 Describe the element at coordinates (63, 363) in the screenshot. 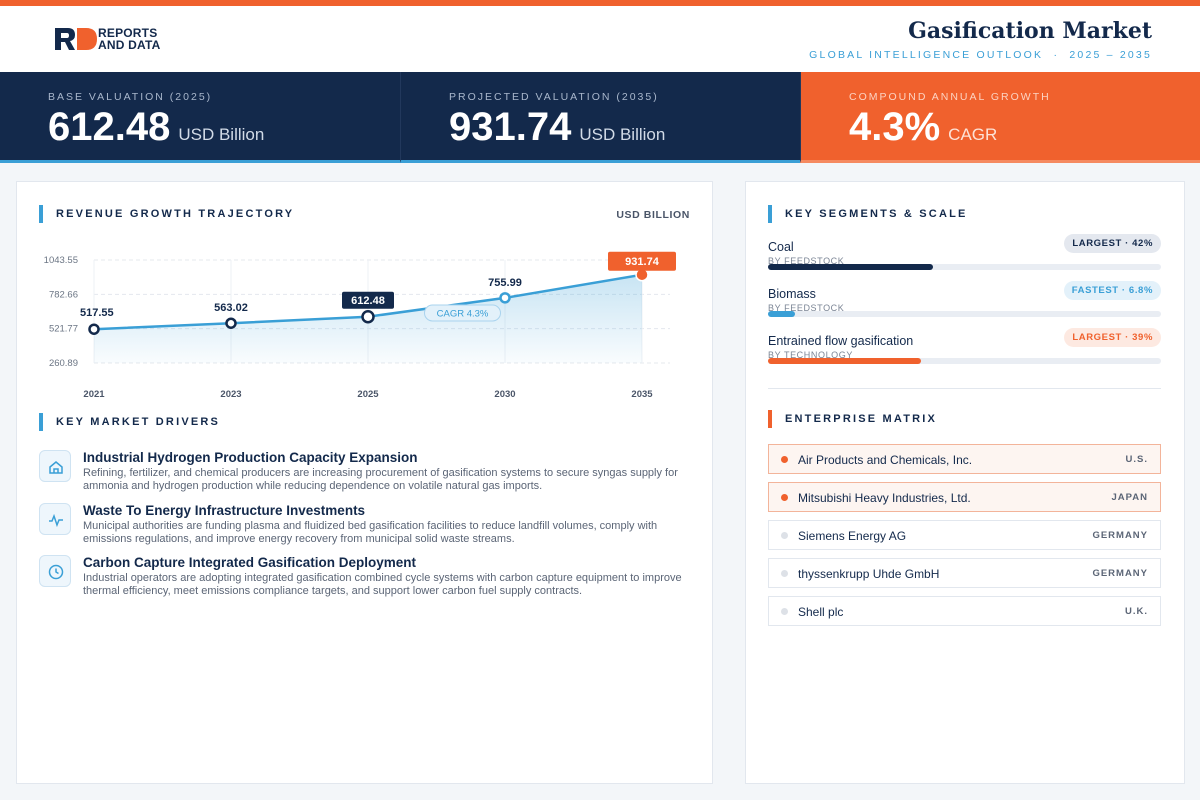

I see `y-tick-label: 260.89` at that location.